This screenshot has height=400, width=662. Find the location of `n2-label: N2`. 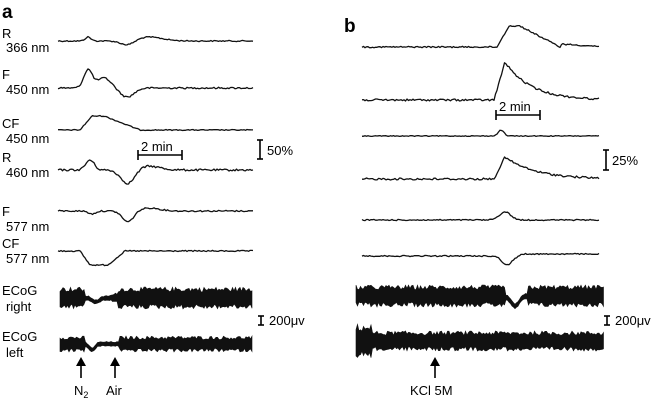

n2-label: N2 is located at coordinates (81, 391).